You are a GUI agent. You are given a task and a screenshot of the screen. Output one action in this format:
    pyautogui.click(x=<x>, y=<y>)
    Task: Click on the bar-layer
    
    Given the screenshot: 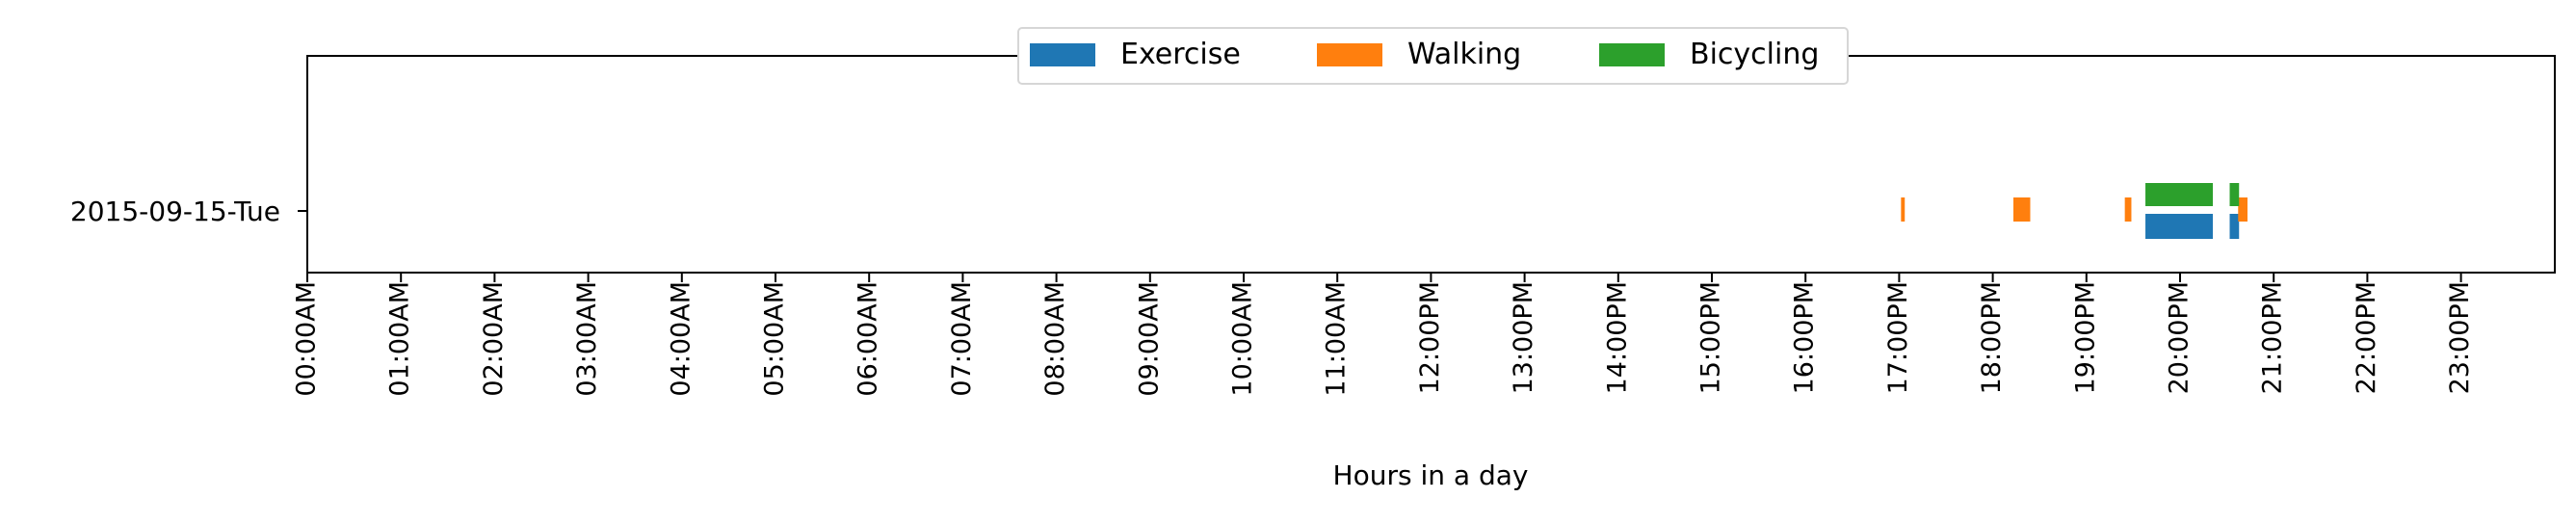 What is the action you would take?
    pyautogui.click(x=2074, y=211)
    